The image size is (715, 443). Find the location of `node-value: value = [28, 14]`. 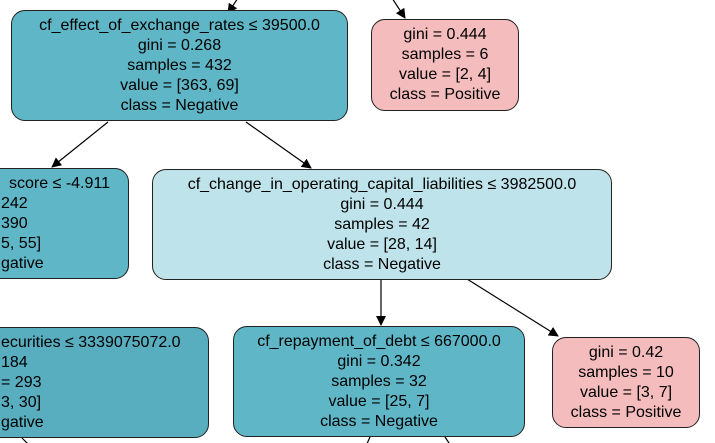

node-value: value = [28, 14] is located at coordinates (382, 244).